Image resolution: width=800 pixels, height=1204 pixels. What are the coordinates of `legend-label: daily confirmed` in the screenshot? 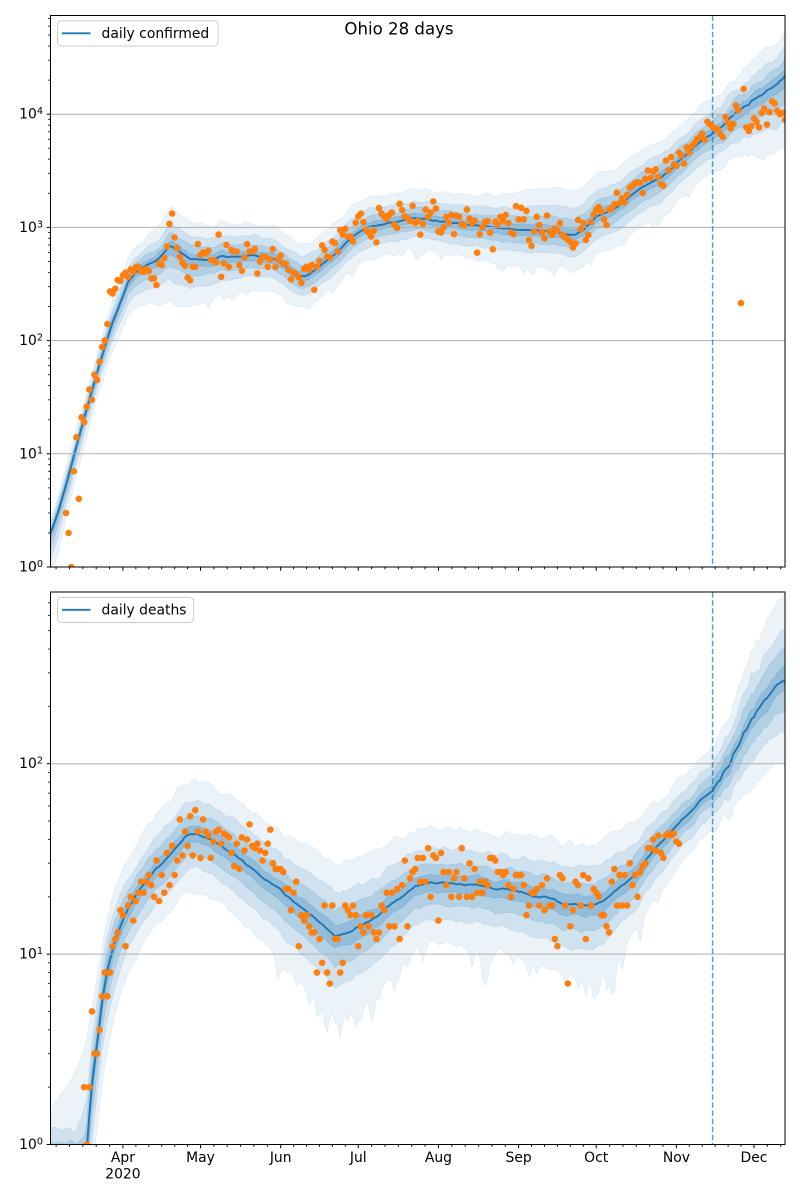 It's located at (156, 34).